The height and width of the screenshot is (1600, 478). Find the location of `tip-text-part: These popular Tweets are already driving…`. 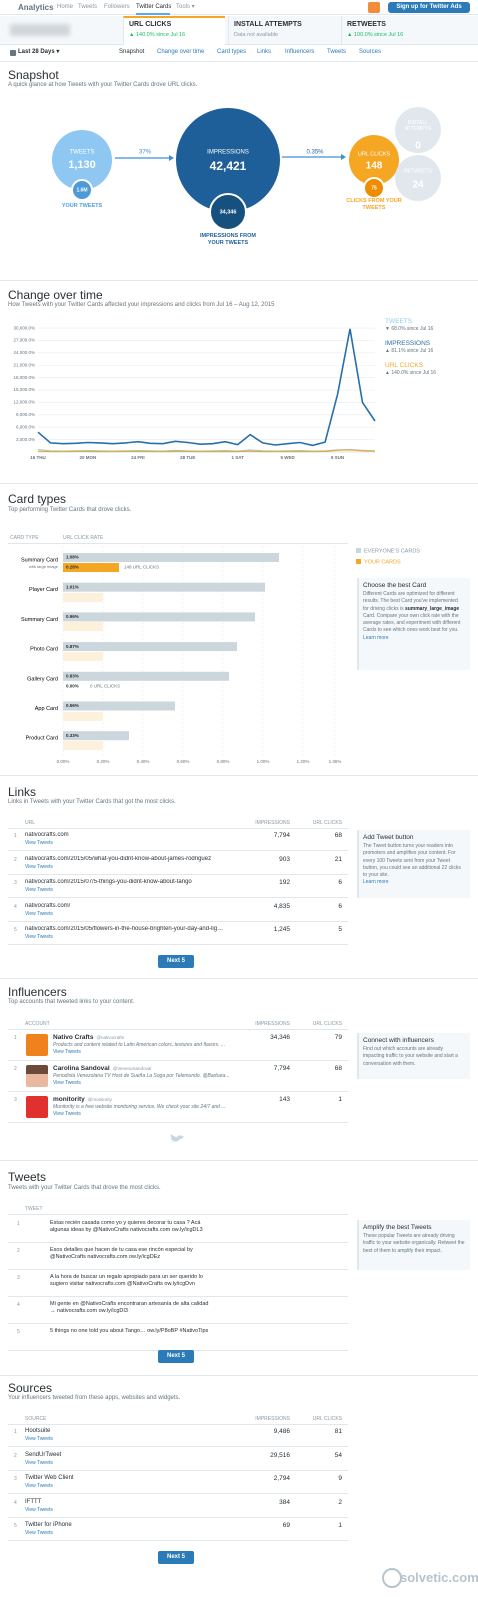

tip-text-part: These popular Tweets are already driving… is located at coordinates (414, 1243).